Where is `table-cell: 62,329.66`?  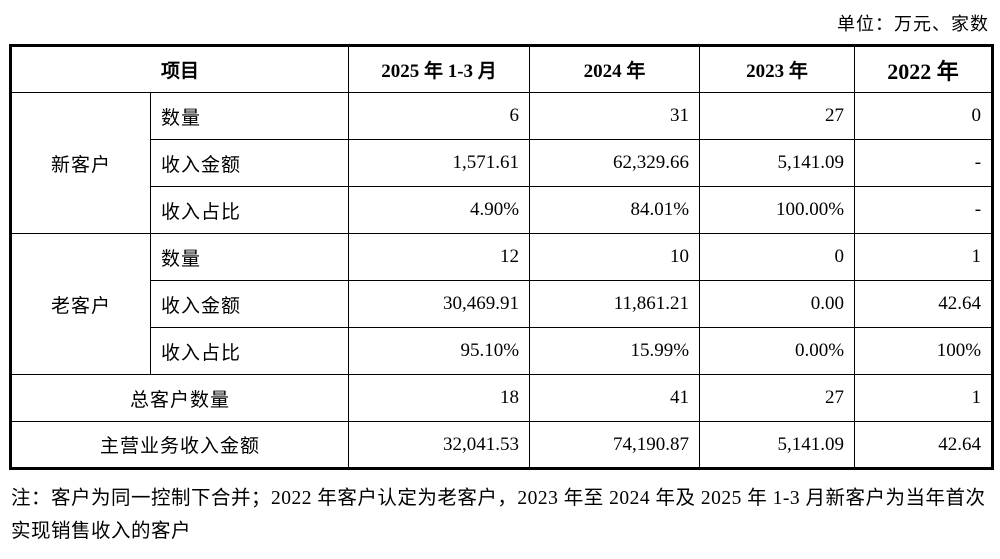 table-cell: 62,329.66 is located at coordinates (615, 163).